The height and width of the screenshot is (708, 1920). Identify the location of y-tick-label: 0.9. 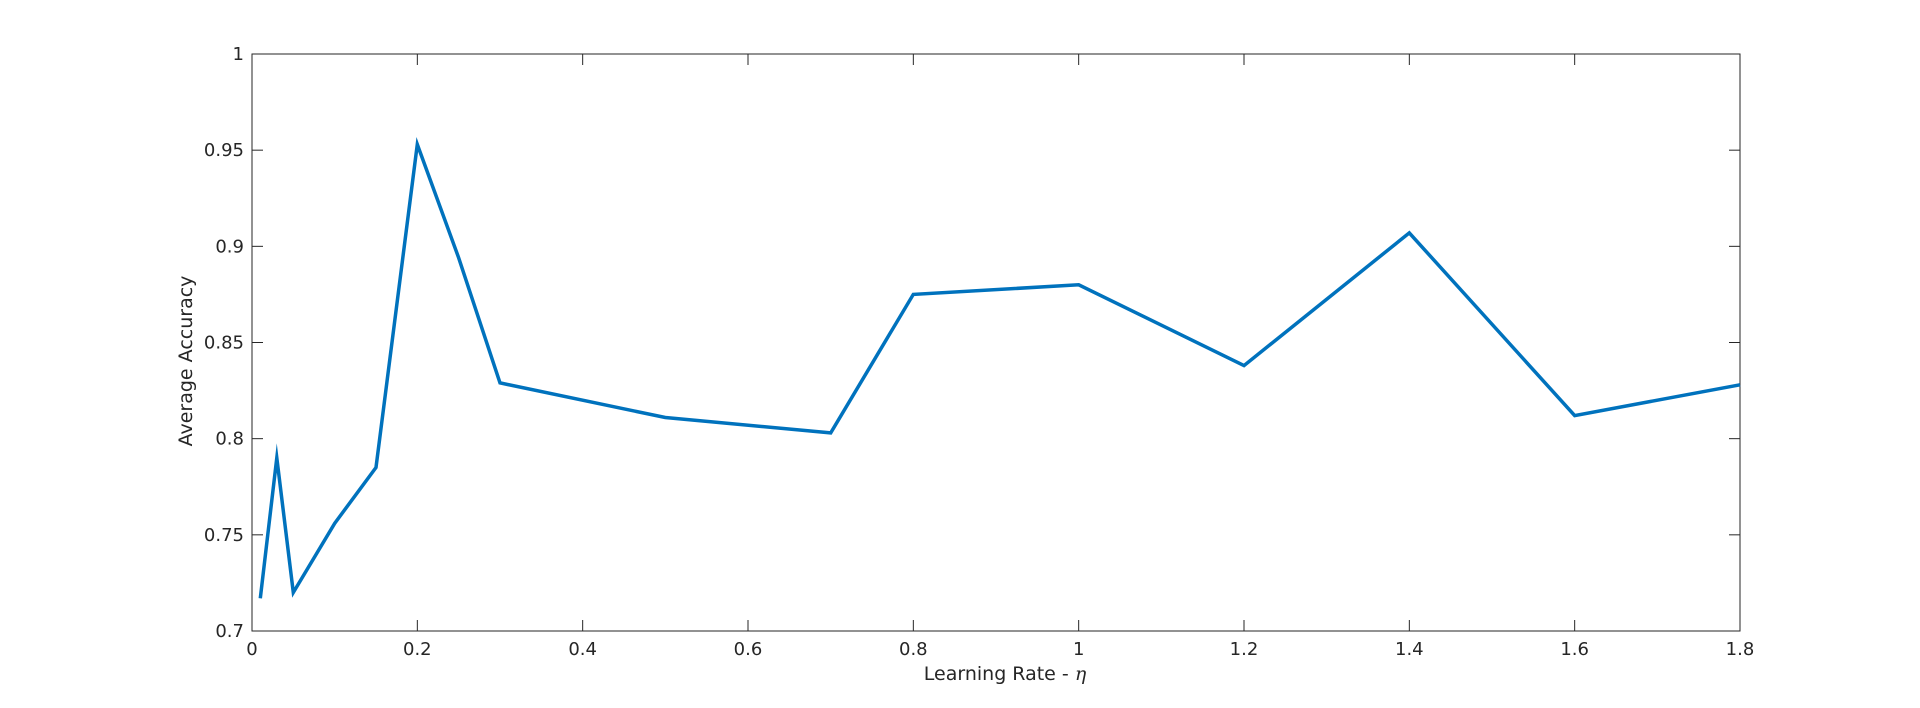
(229, 246).